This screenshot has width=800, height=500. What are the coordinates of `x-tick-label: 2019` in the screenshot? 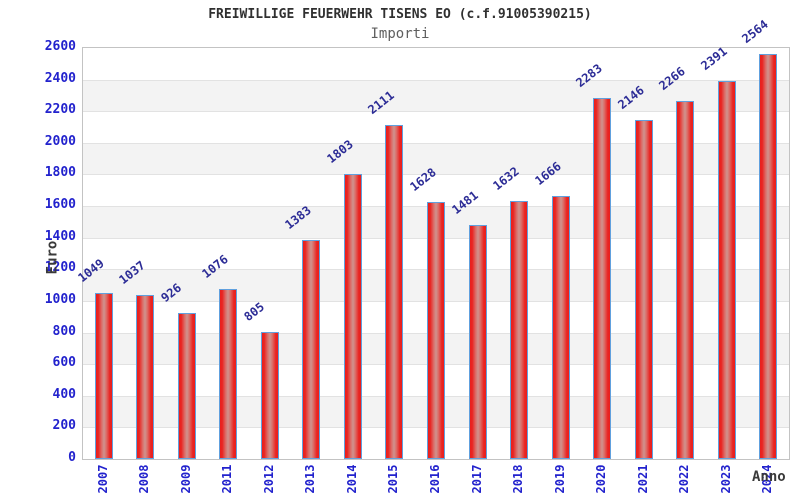 It's located at (559, 479).